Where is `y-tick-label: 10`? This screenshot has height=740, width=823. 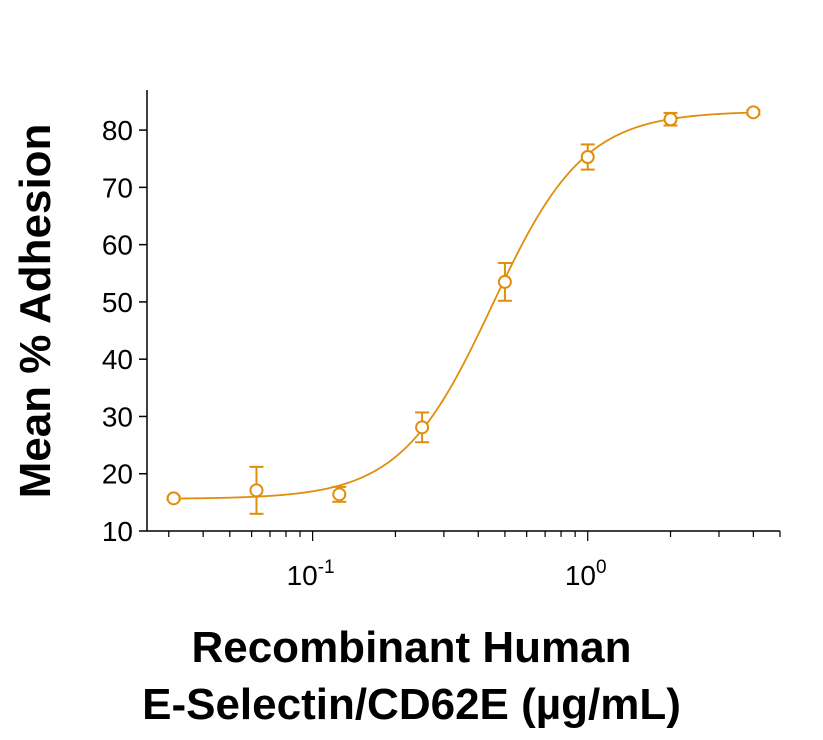 y-tick-label: 10 is located at coordinates (117, 531).